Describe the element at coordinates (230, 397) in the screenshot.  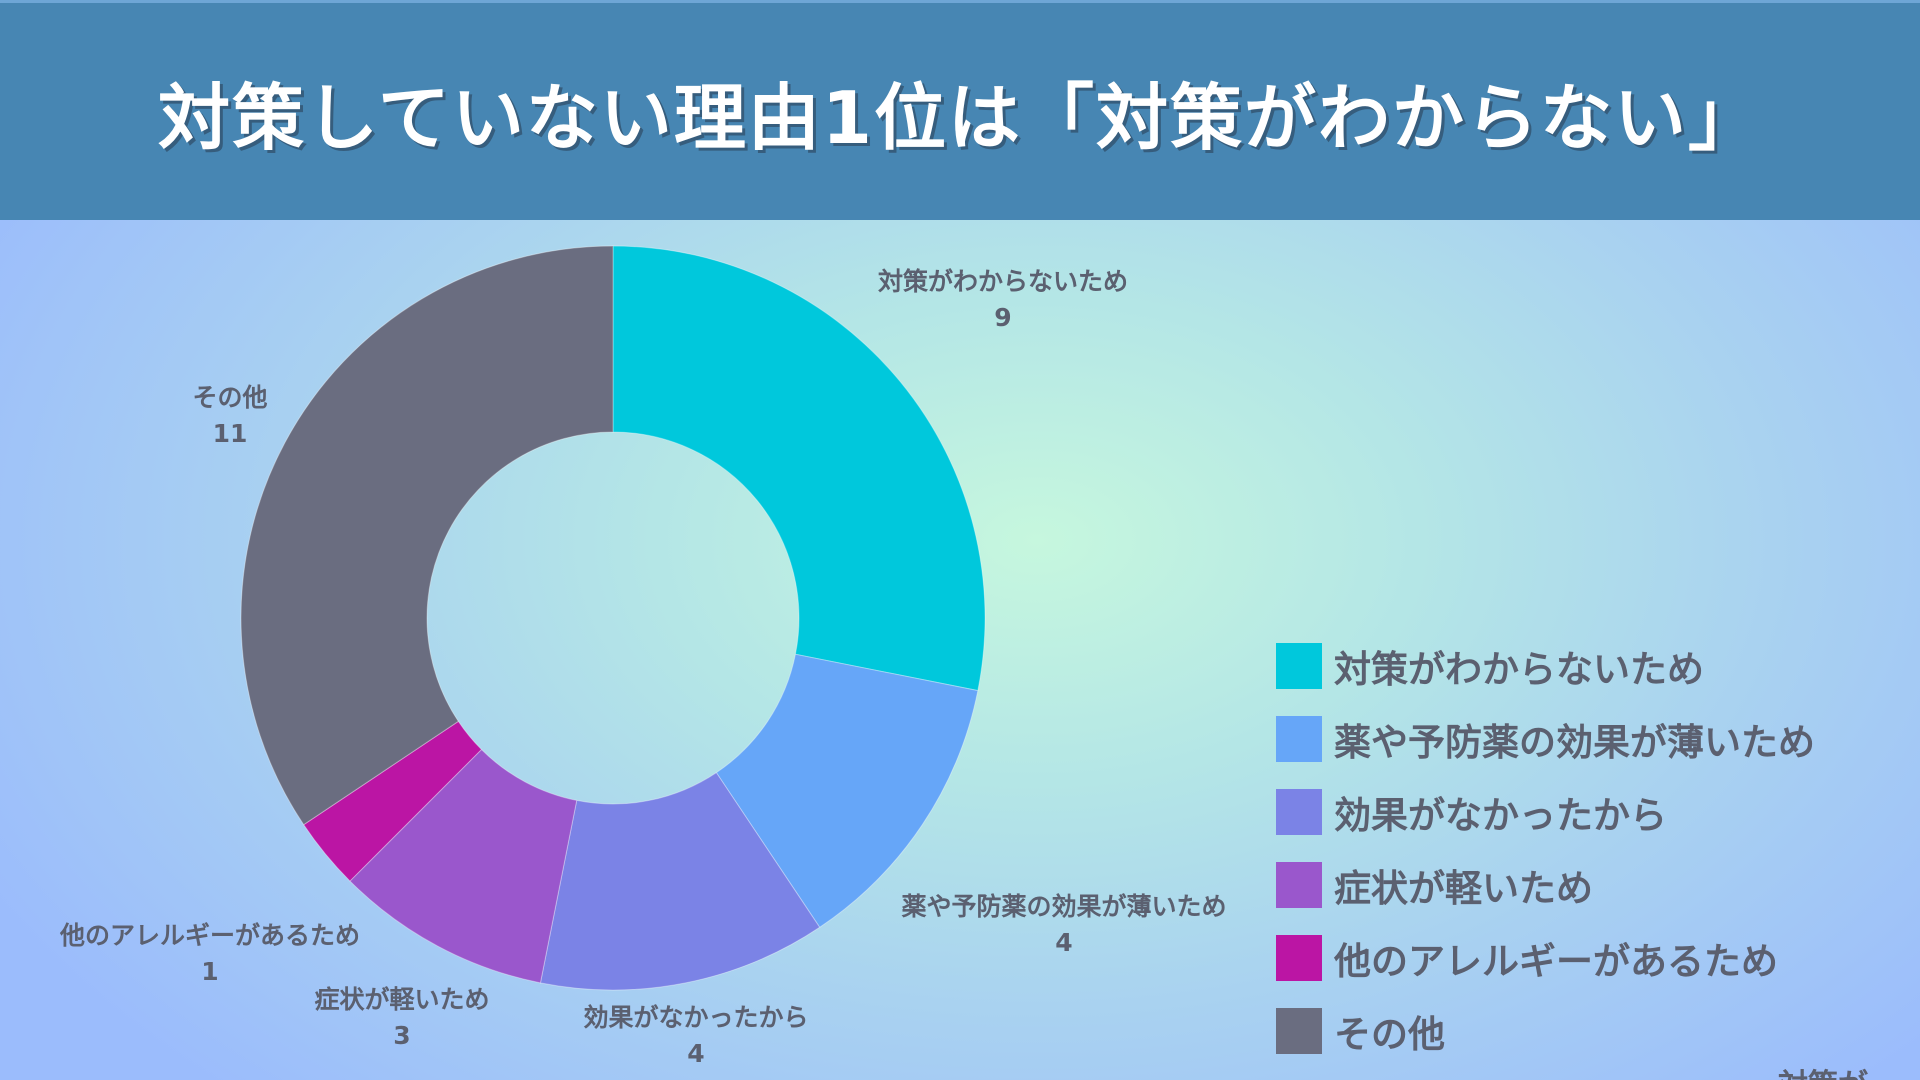
I see `slice-label-category: その他` at that location.